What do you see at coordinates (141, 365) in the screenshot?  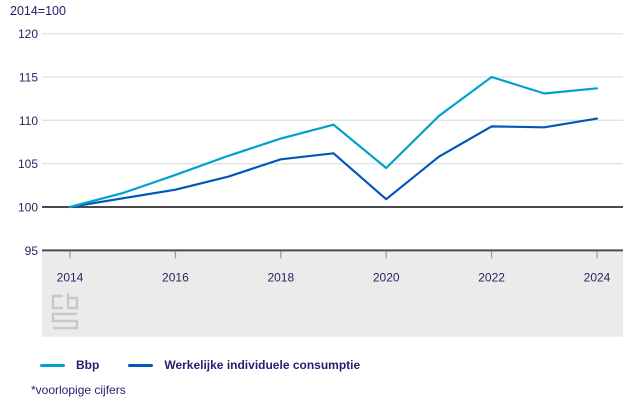 I see `legend-swatch-consumptie` at bounding box center [141, 365].